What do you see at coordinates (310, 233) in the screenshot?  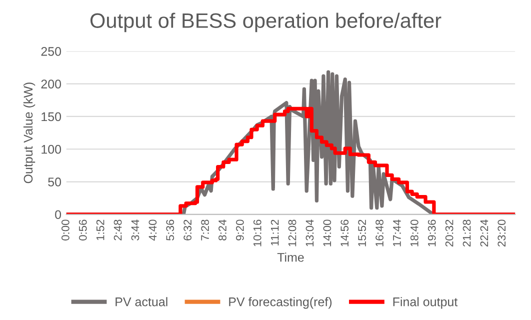 I see `x-tick-label: 13:04` at bounding box center [310, 233].